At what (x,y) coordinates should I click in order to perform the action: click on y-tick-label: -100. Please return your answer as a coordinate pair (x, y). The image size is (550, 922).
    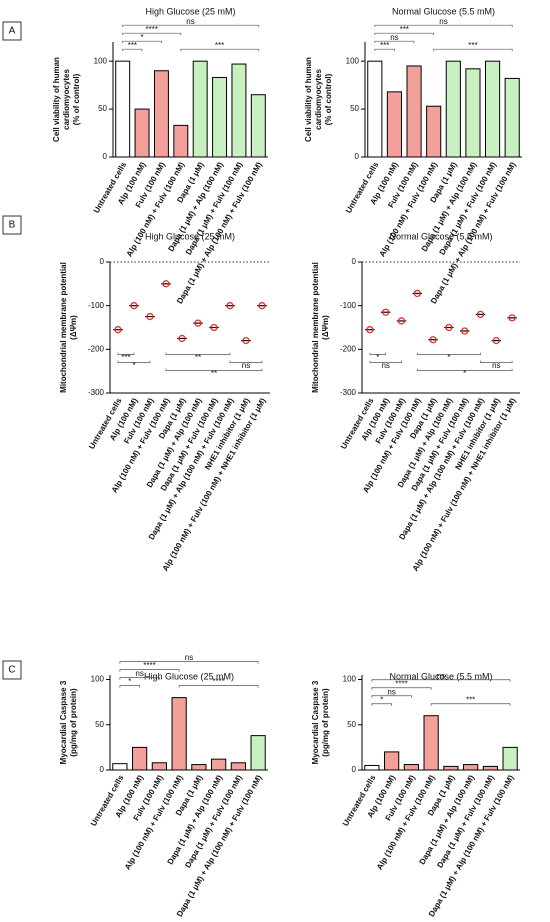
    Looking at the image, I should click on (96, 305).